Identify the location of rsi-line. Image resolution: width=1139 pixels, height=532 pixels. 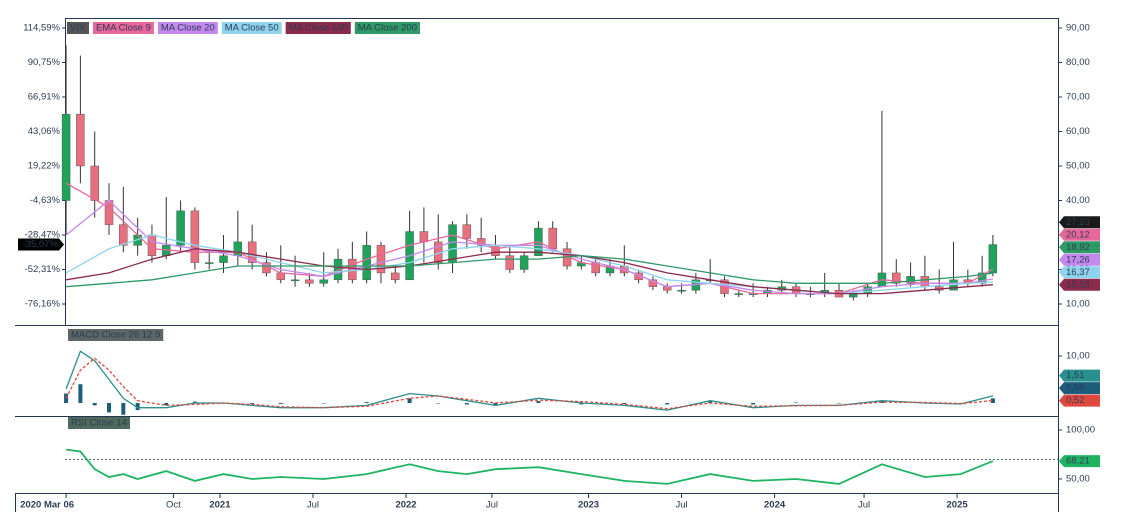
(529, 466).